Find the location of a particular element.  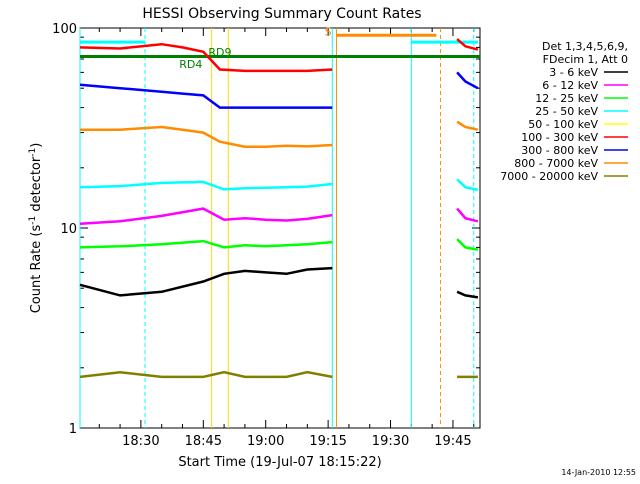

y-tick-label: 100 is located at coordinates (64, 29).